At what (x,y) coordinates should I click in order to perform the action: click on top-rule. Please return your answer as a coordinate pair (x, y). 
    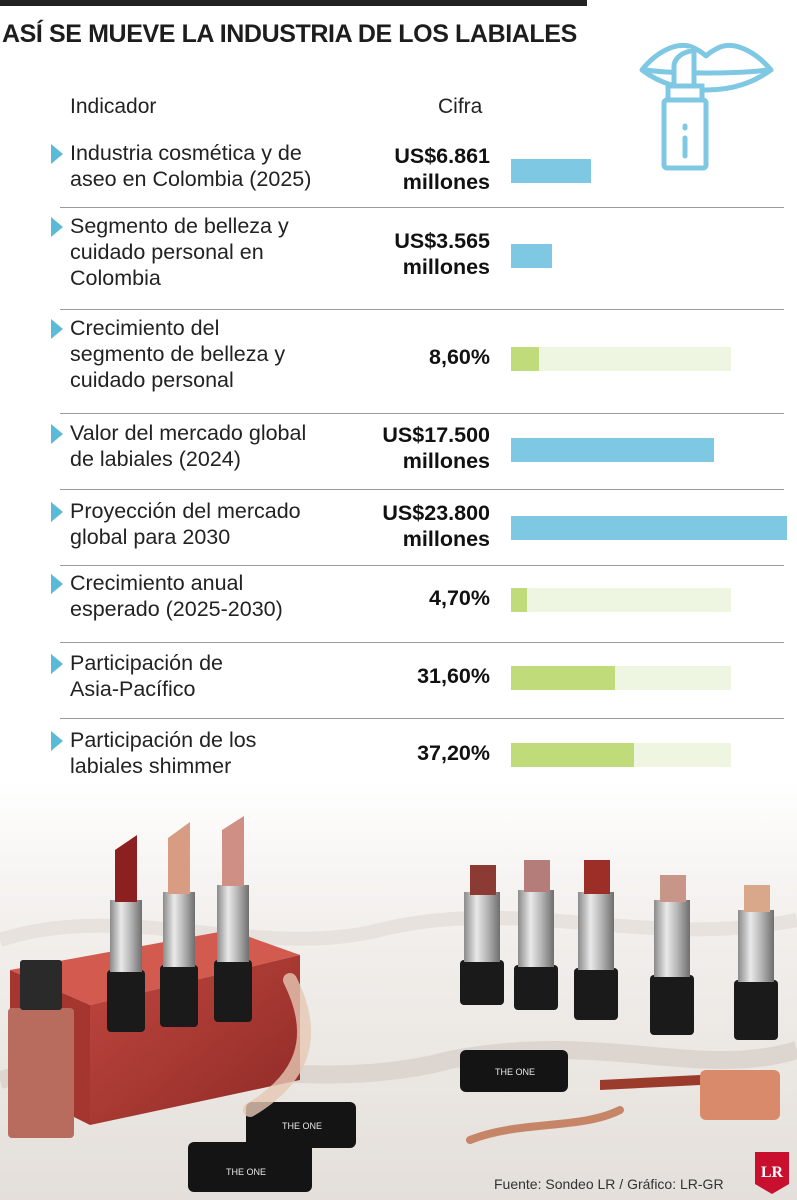
    Looking at the image, I should click on (293, 3).